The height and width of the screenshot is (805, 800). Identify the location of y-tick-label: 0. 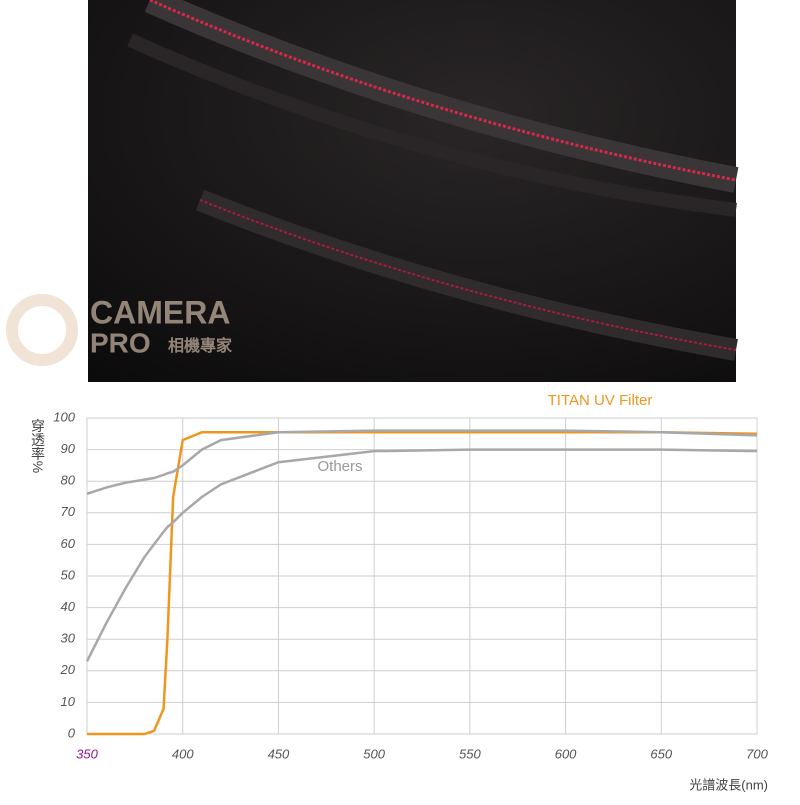
(72, 732).